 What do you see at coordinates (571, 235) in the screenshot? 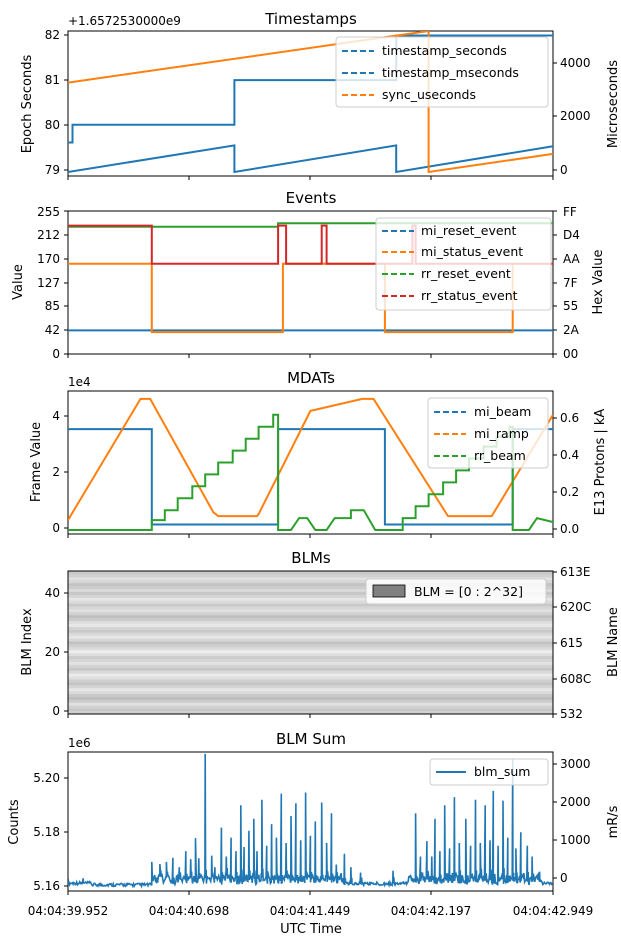
I see `y-tick-label-right: D4` at bounding box center [571, 235].